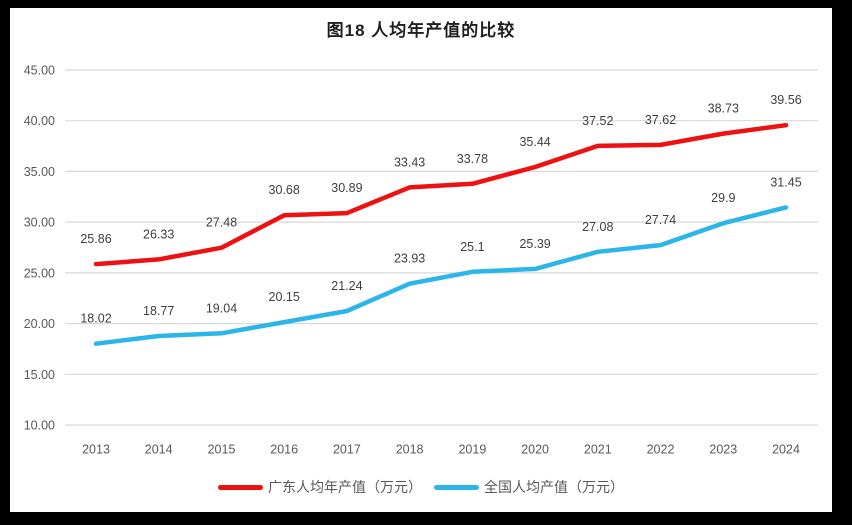 This screenshot has width=852, height=525. I want to click on data-label: 18.02, so click(95, 319).